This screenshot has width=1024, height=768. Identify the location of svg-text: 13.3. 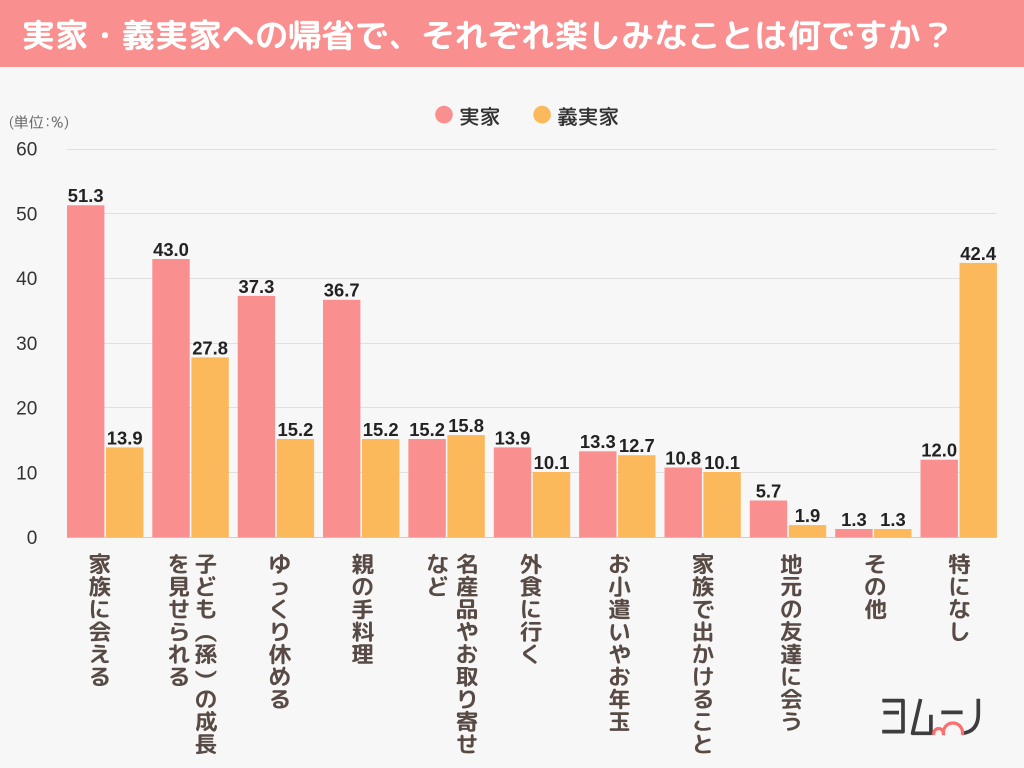
(598, 441).